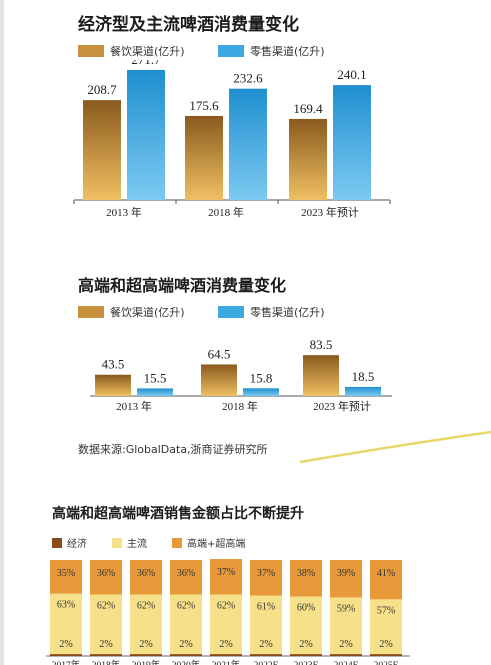 The height and width of the screenshot is (665, 491). Describe the element at coordinates (146, 573) in the screenshot. I see `chart3-value-label-premium-2: 36%` at that location.